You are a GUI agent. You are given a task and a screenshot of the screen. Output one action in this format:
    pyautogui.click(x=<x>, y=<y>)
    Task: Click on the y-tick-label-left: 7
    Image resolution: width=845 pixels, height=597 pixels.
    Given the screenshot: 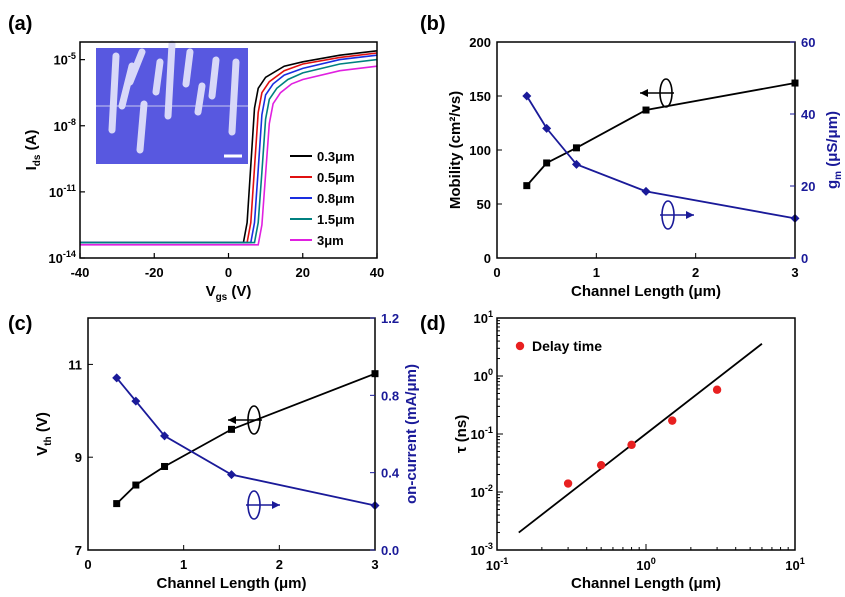 What is the action you would take?
    pyautogui.click(x=78, y=550)
    